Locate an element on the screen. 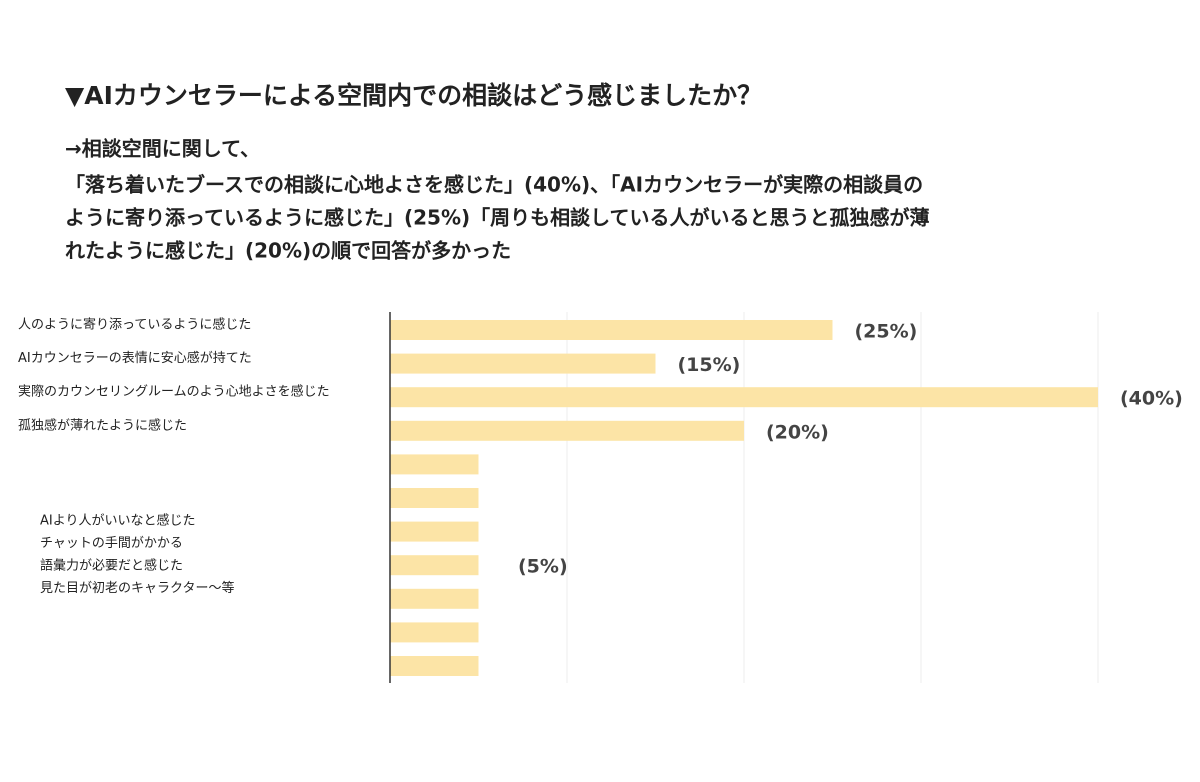  summary-line: れたように感じた」(20%)の順で回答が多かった is located at coordinates (288, 251).